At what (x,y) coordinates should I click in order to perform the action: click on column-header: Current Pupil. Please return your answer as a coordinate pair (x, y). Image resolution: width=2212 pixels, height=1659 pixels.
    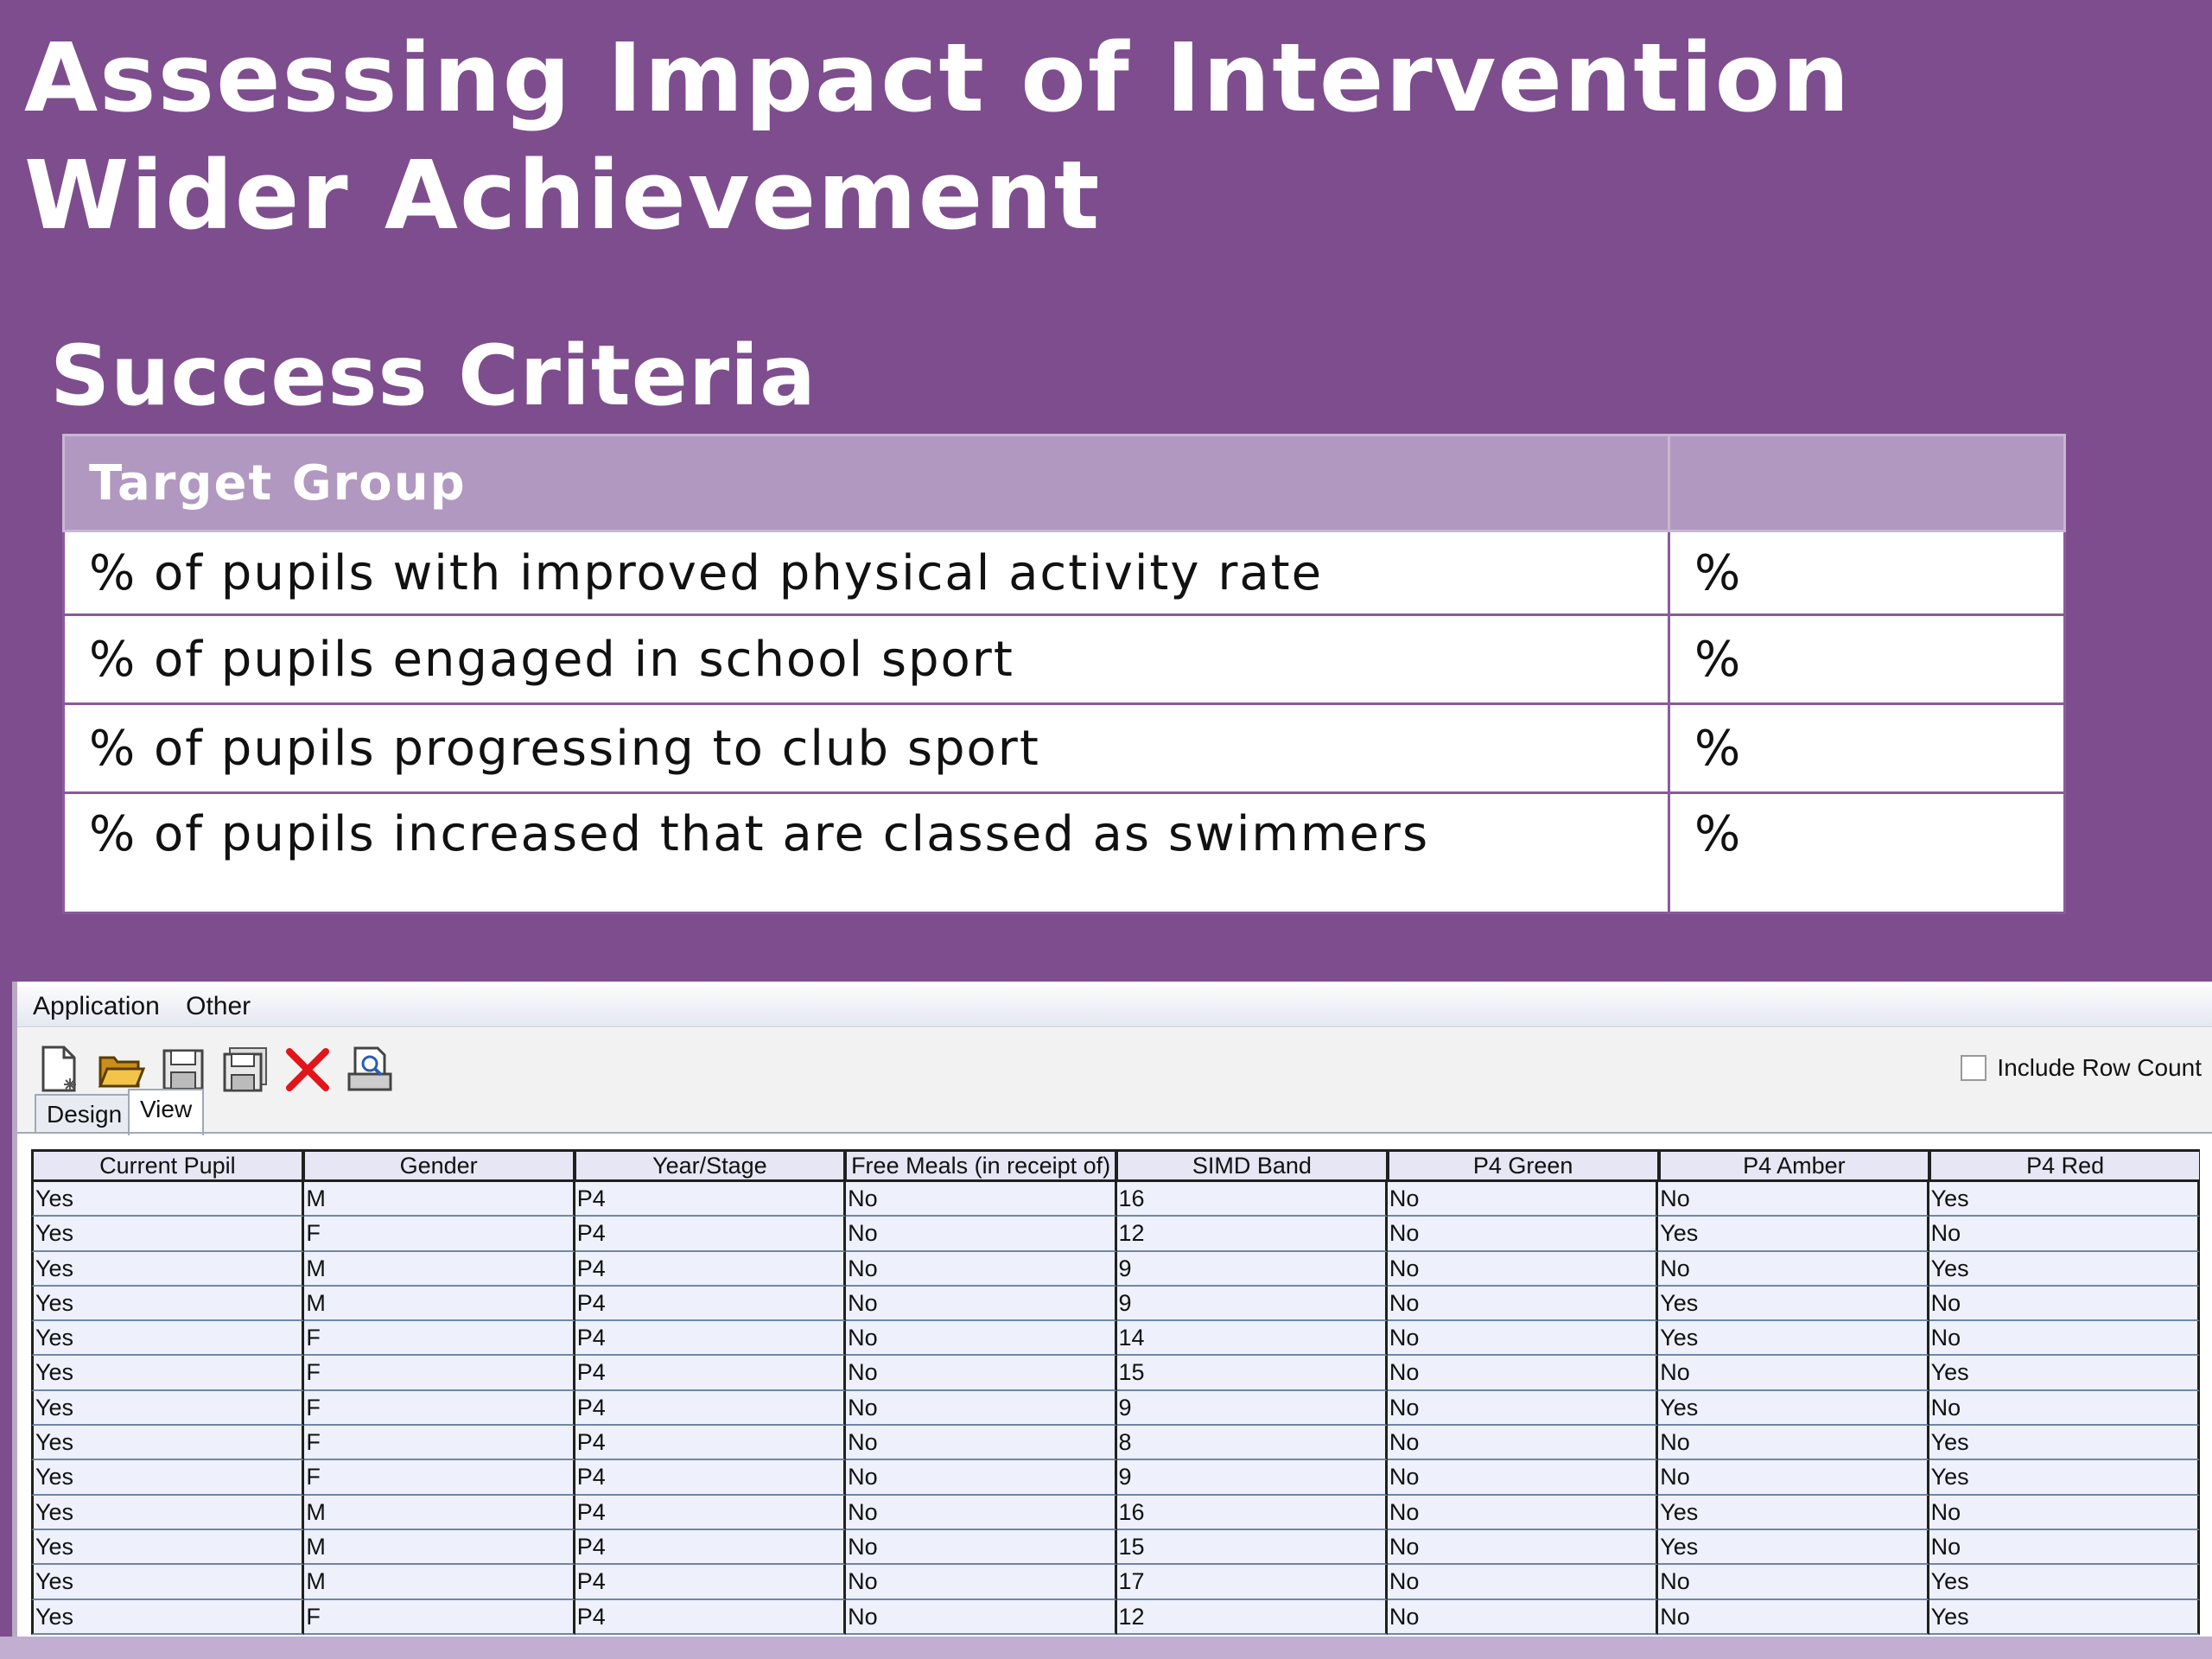
    Looking at the image, I should click on (166, 1165).